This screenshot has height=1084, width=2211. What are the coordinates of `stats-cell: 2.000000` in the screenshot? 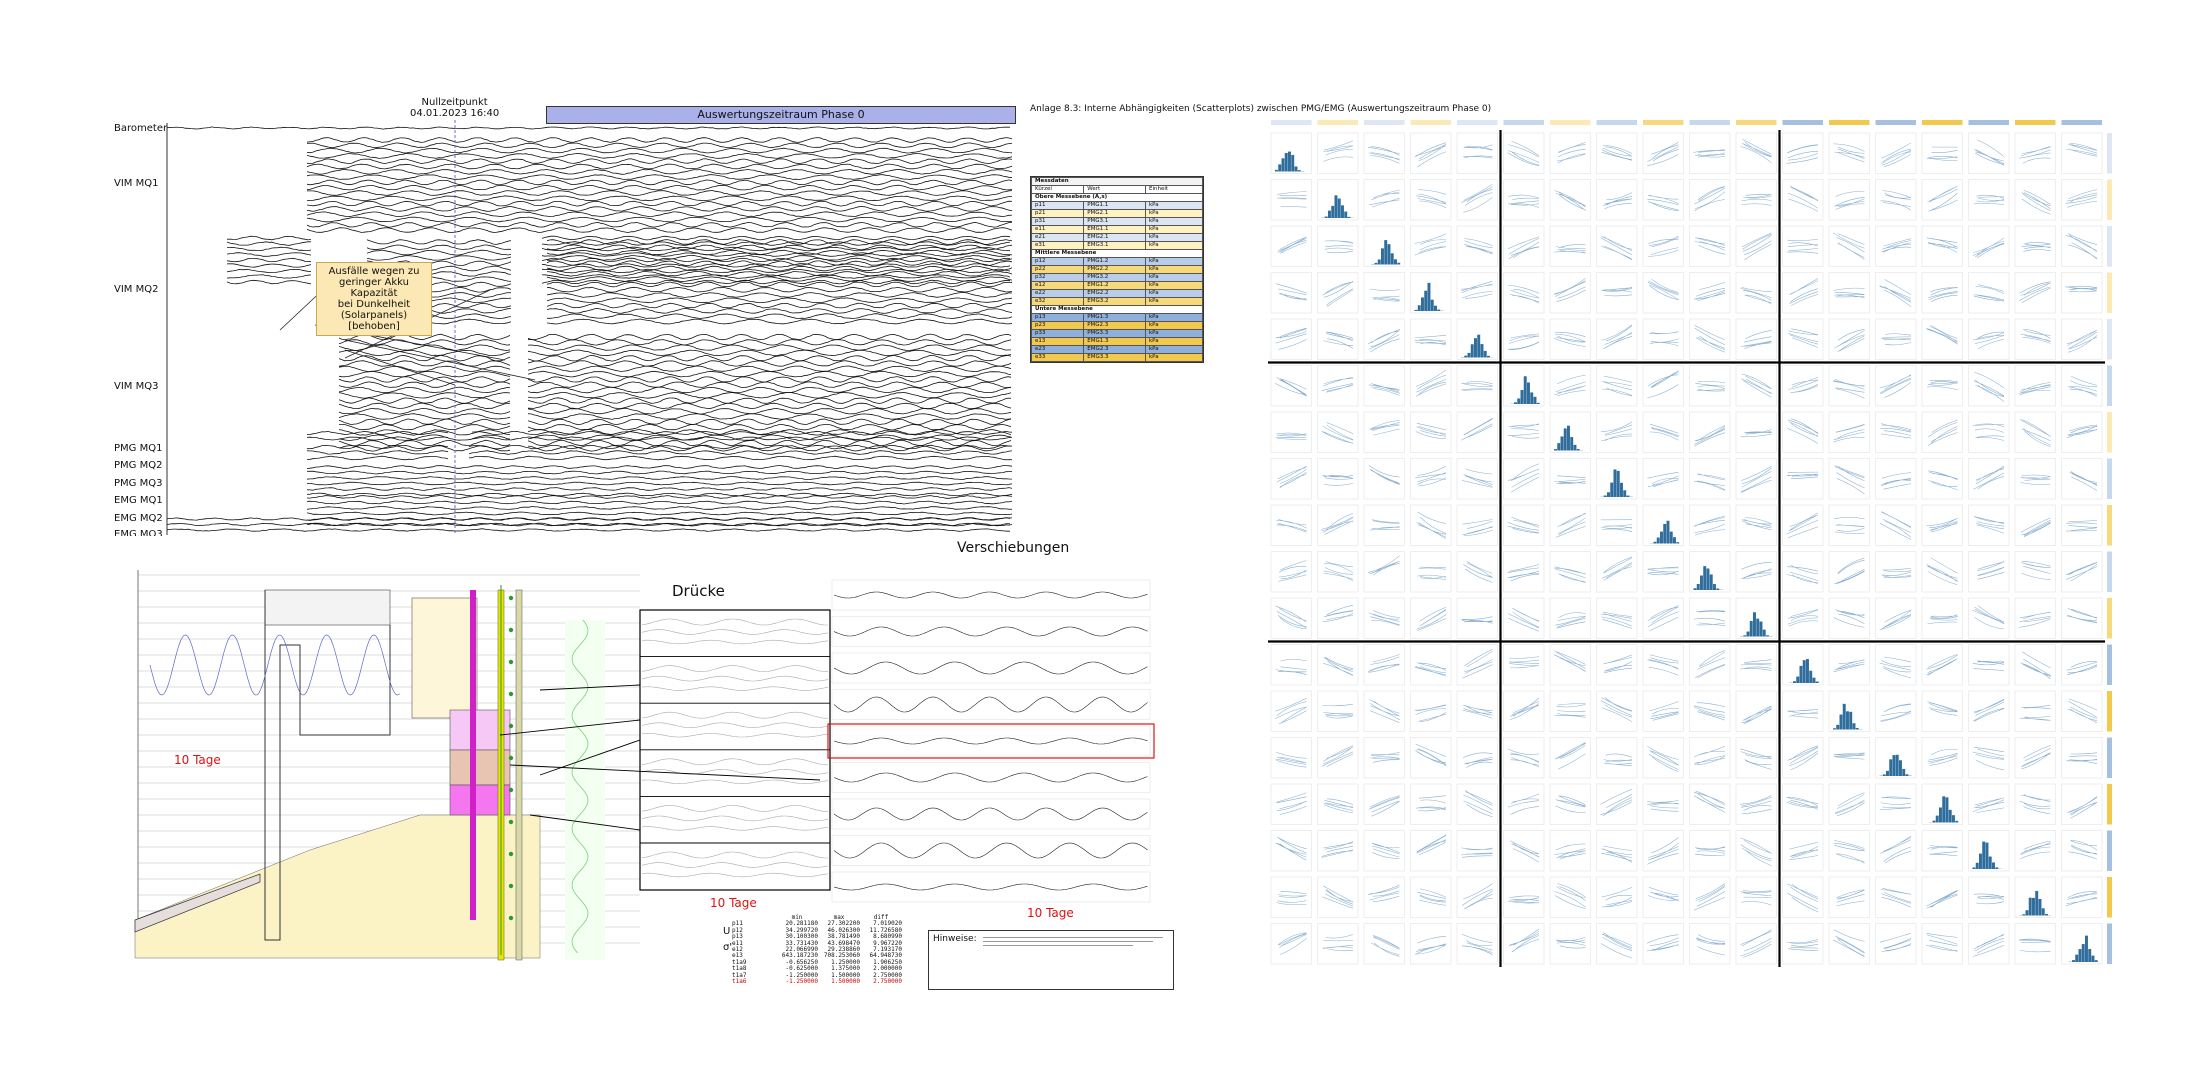 It's located at (887, 969).